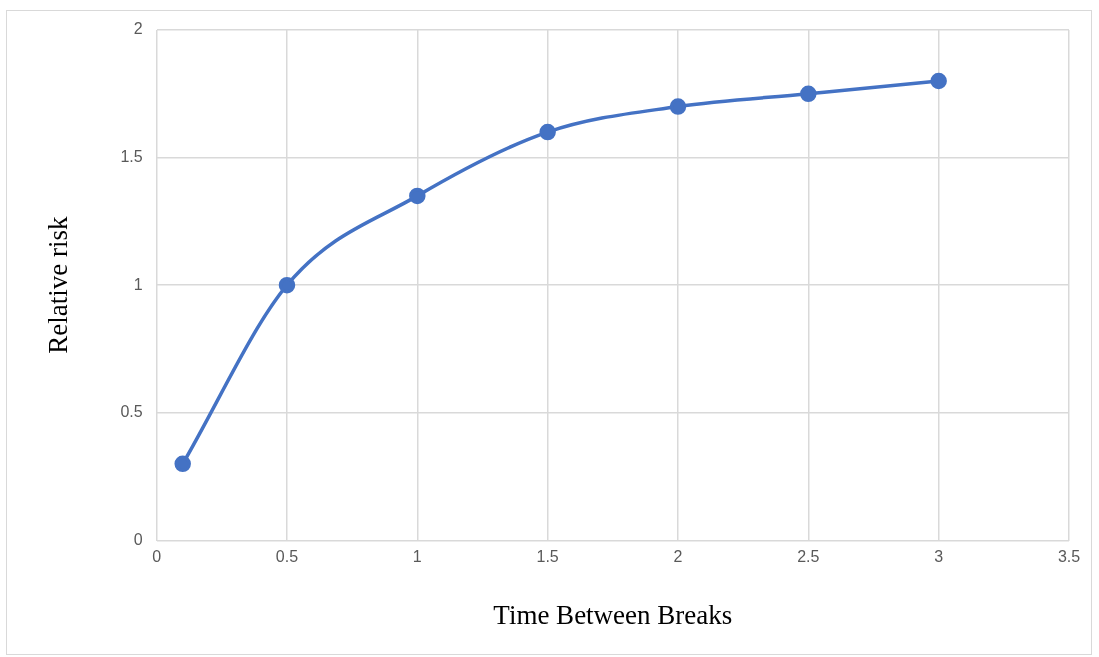  Describe the element at coordinates (138, 539) in the screenshot. I see `y-tick-label: 0` at that location.